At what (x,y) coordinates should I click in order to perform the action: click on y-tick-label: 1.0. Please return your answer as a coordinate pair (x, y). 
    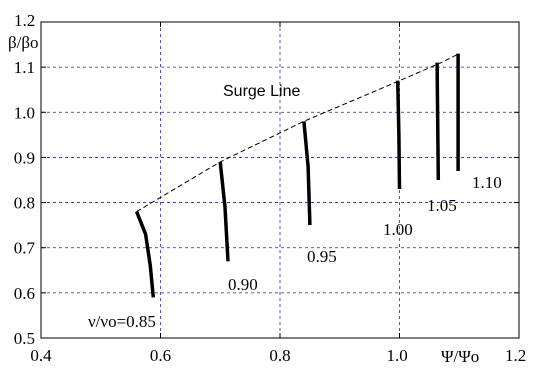
    Looking at the image, I should click on (24, 112).